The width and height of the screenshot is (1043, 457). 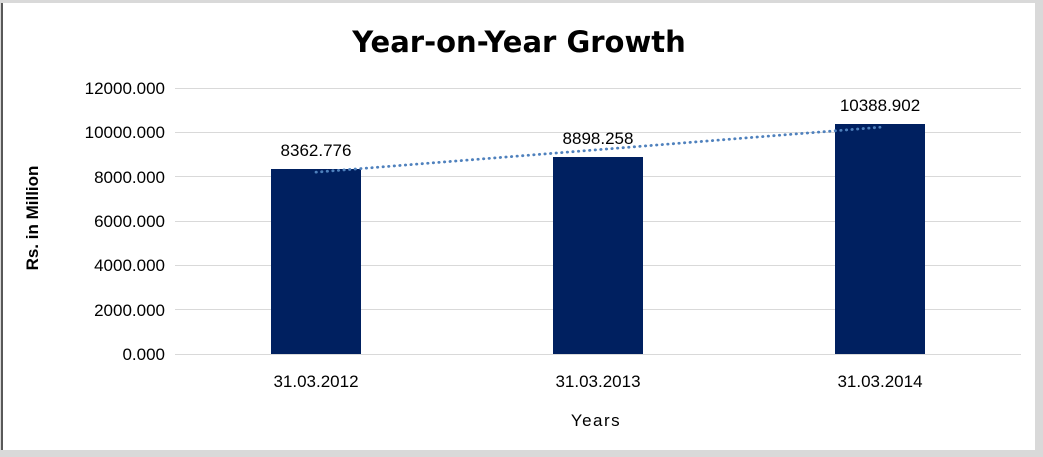 What do you see at coordinates (32, 218) in the screenshot?
I see `y-axis-title-text: Rs. in Million` at bounding box center [32, 218].